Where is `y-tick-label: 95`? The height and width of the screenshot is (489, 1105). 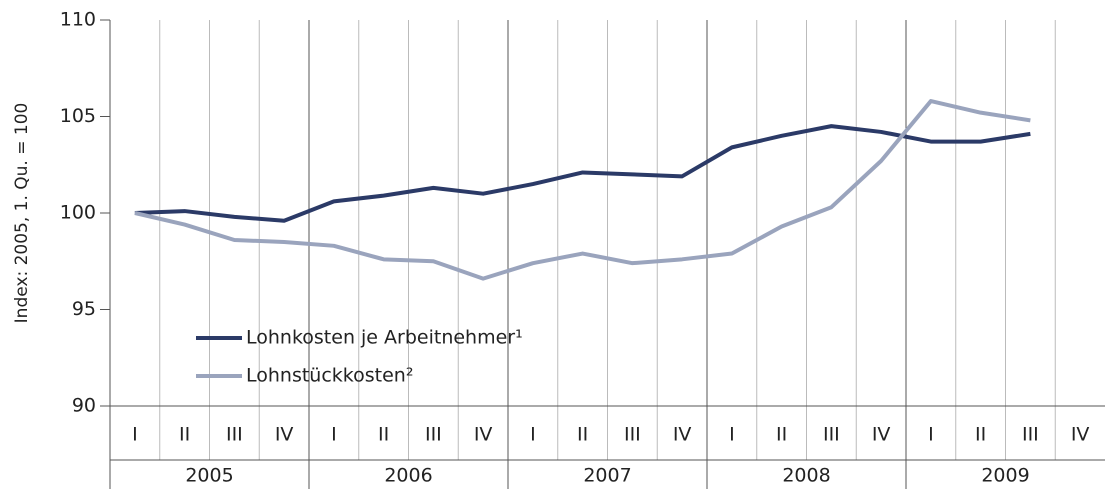
y-tick-label: 95 is located at coordinates (84, 309).